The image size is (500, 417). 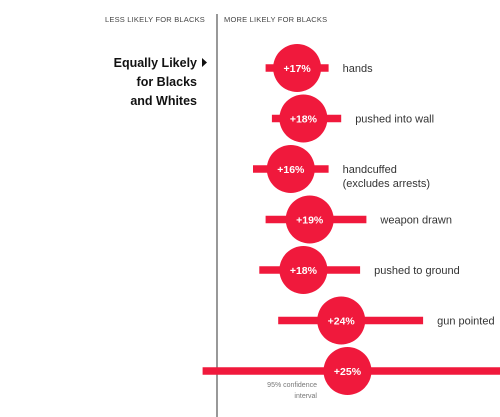 I want to click on category-label: pushed into wall, so click(x=394, y=120).